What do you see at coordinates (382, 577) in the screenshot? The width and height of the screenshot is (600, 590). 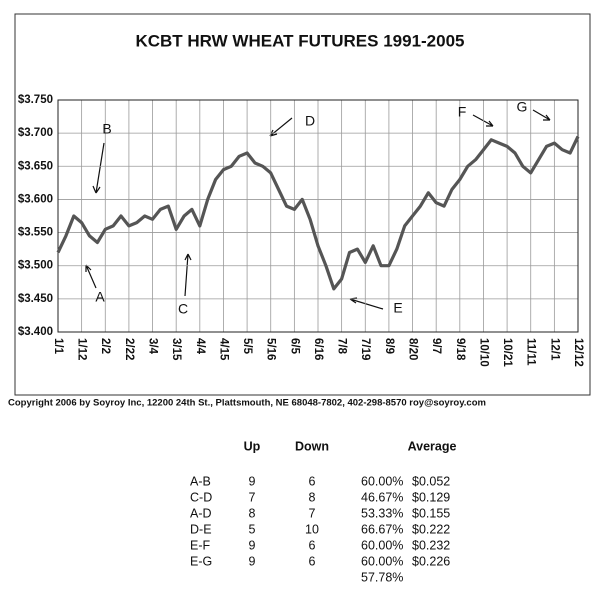 I see `table-cell: 57.78%` at bounding box center [382, 577].